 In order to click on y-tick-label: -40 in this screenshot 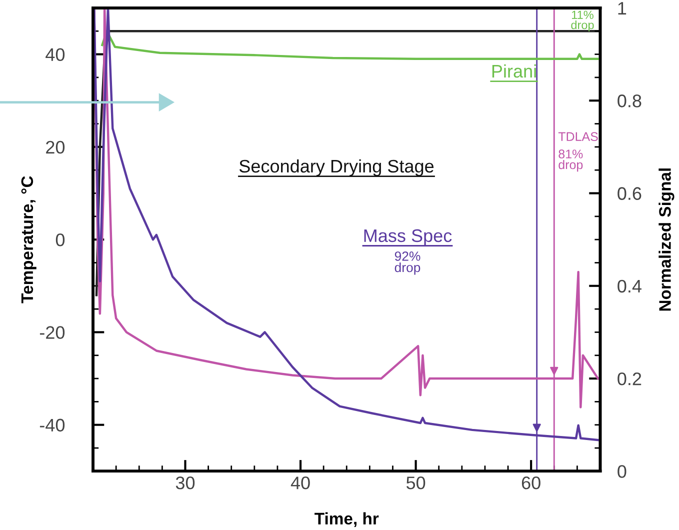, I will do `click(52, 425)`.